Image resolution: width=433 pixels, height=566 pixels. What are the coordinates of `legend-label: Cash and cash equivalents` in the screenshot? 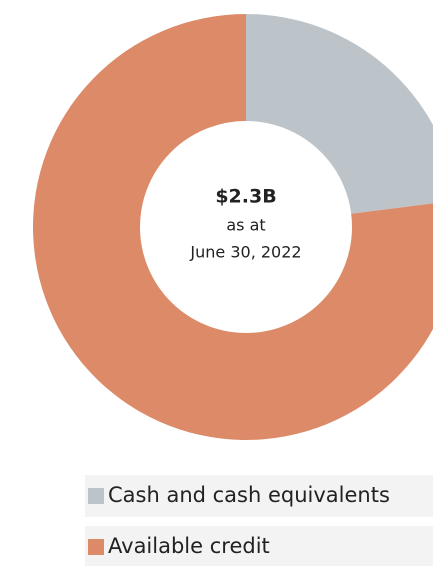 It's located at (249, 495).